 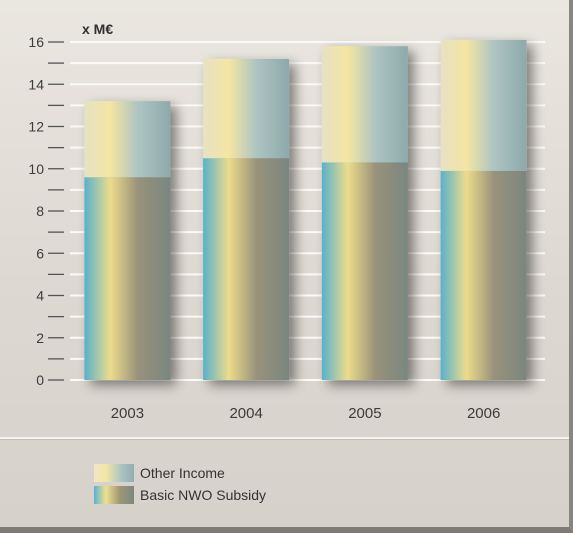 What do you see at coordinates (483, 105) in the screenshot?
I see `bar-other-income-2006` at bounding box center [483, 105].